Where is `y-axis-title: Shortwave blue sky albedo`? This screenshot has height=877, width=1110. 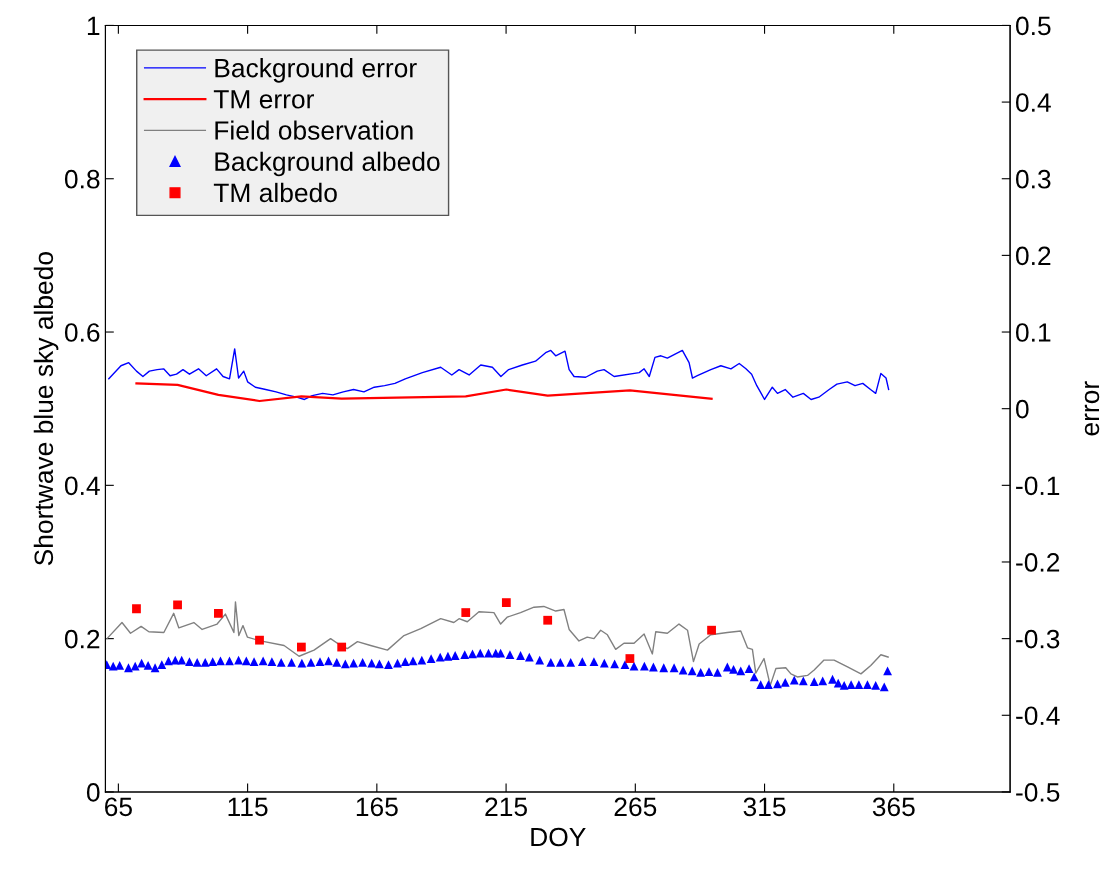
y-axis-title: Shortwave blue sky albedo is located at coordinates (46, 409).